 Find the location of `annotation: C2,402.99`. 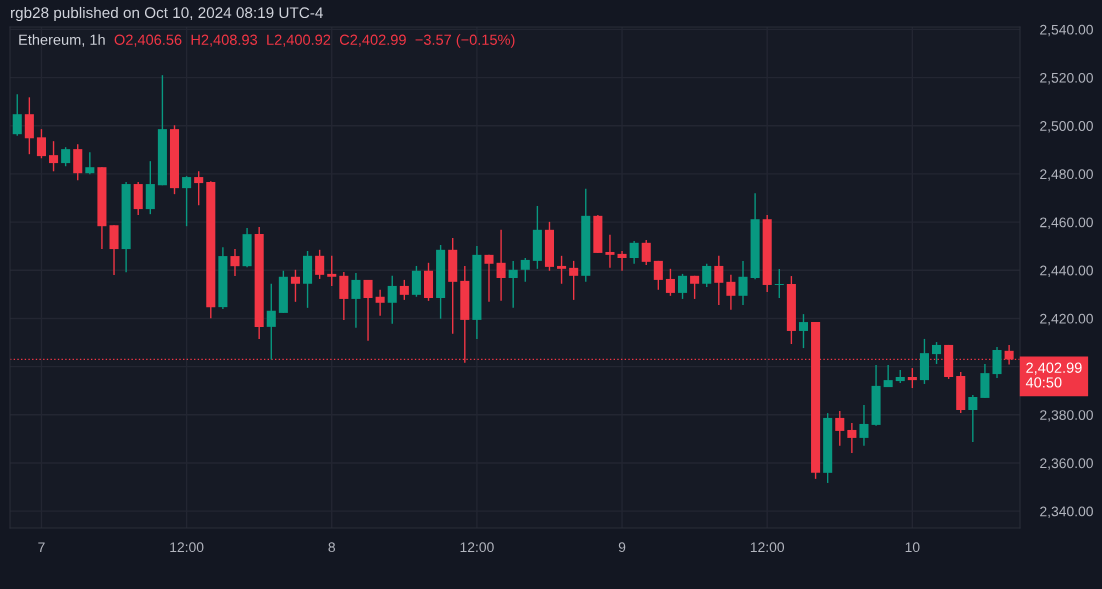

annotation: C2,402.99 is located at coordinates (372, 40).